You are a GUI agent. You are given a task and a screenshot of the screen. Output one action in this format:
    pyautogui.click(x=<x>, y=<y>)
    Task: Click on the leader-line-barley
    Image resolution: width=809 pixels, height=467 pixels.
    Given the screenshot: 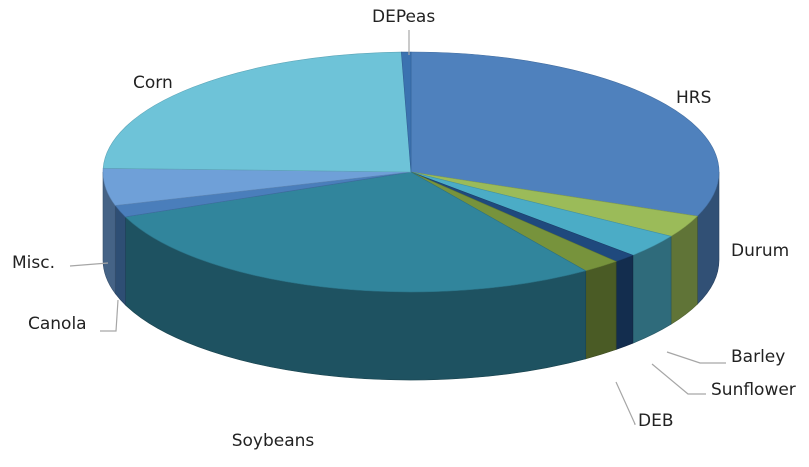 What is the action you would take?
    pyautogui.click(x=696, y=357)
    